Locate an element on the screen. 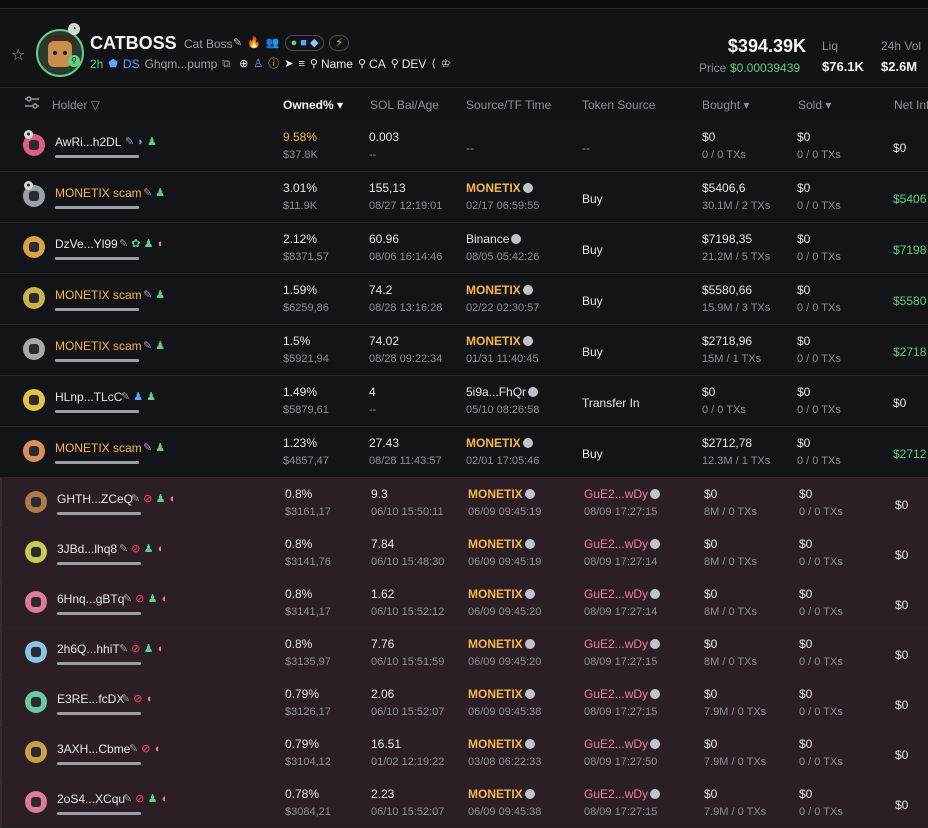  holder-name: HLnp...TLcC is located at coordinates (89, 397).